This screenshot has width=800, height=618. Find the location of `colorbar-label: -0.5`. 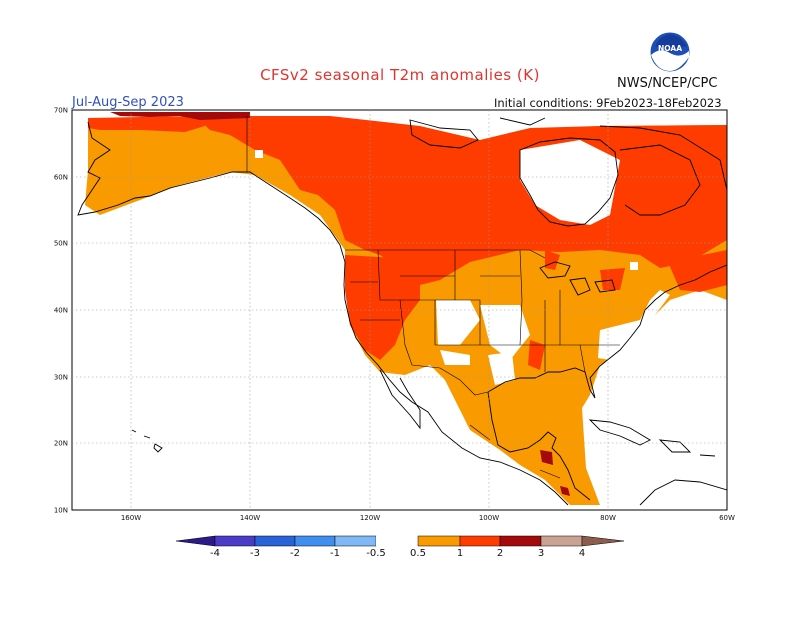

colorbar-label: -0.5 is located at coordinates (376, 553).